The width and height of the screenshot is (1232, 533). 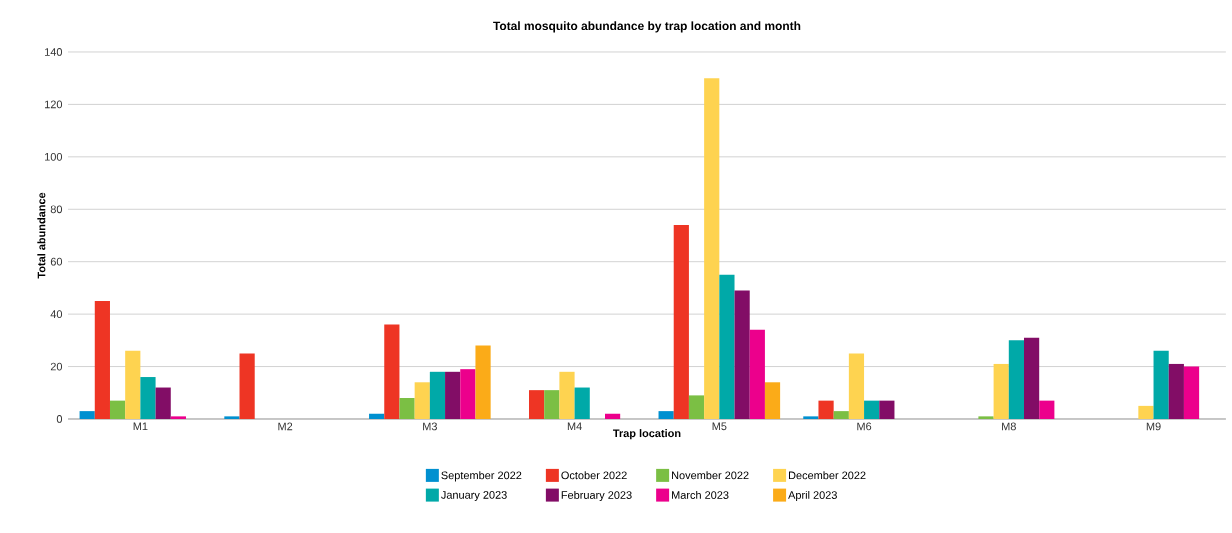 What do you see at coordinates (56, 261) in the screenshot?
I see `y-tick-label: 60` at bounding box center [56, 261].